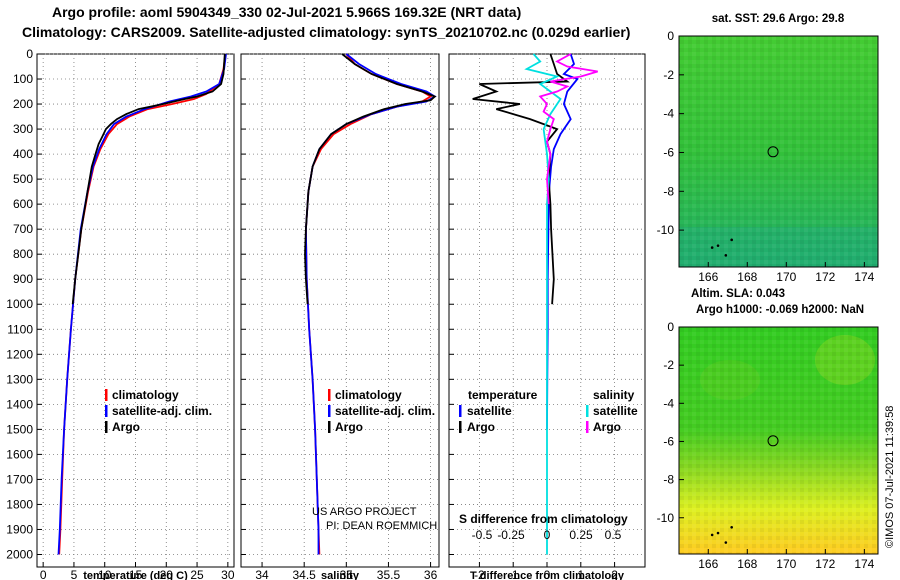 Image resolution: width=900 pixels, height=580 pixels. What do you see at coordinates (228, 574) in the screenshot?
I see `x-tick-label: 30` at bounding box center [228, 574].